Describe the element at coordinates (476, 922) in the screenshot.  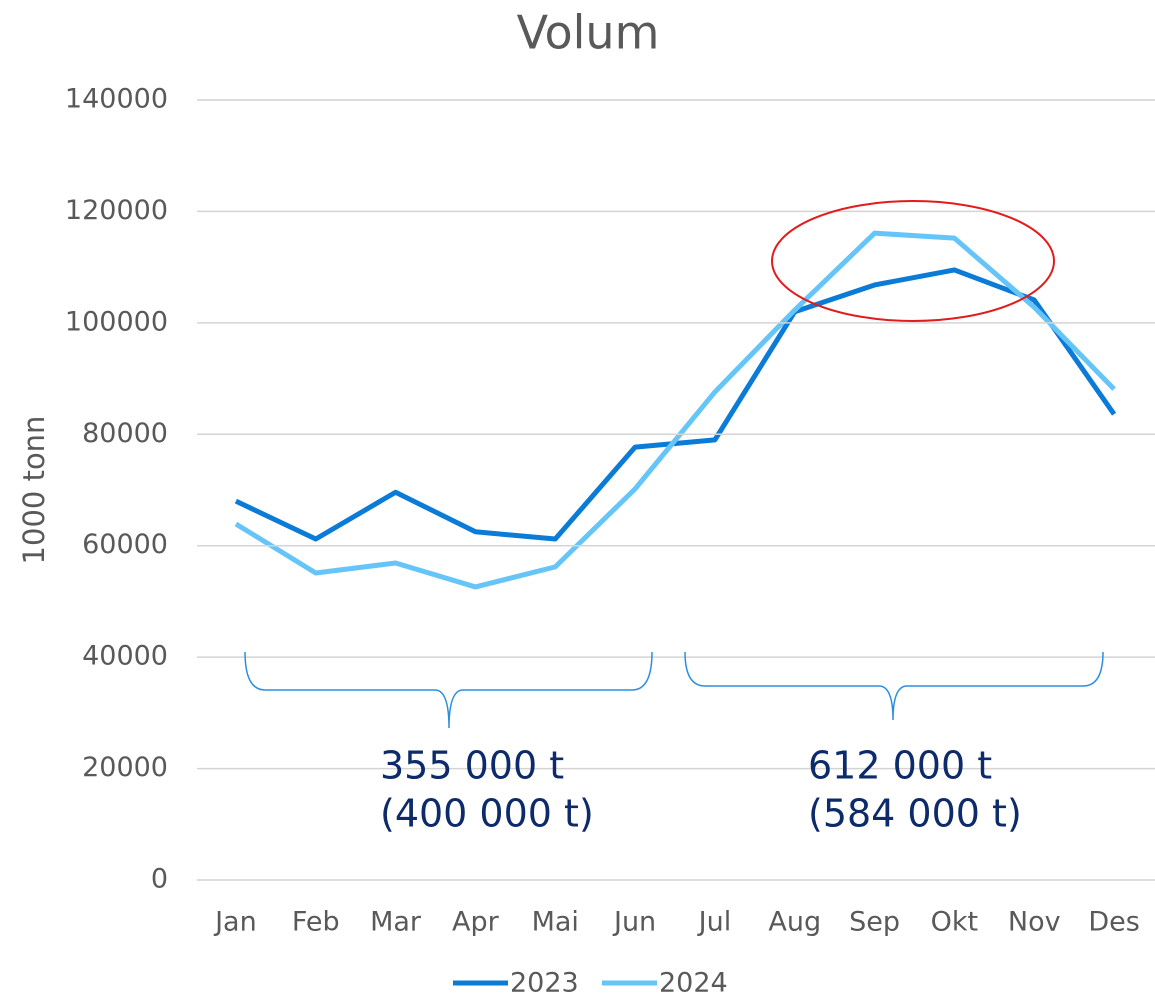
I see `x-tick-label: Apr` at that location.